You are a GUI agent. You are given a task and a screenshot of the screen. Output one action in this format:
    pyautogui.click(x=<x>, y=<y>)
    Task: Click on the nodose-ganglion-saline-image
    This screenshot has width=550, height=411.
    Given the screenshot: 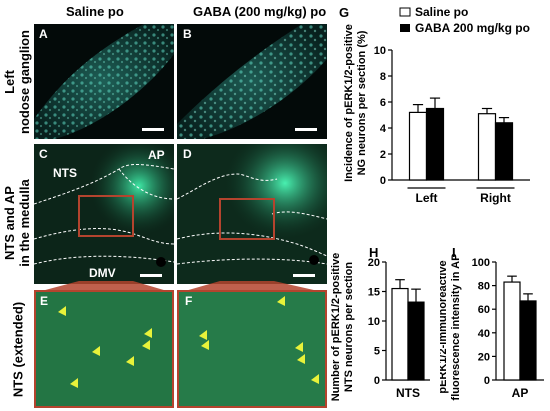 What is the action you would take?
    pyautogui.click(x=104, y=81)
    